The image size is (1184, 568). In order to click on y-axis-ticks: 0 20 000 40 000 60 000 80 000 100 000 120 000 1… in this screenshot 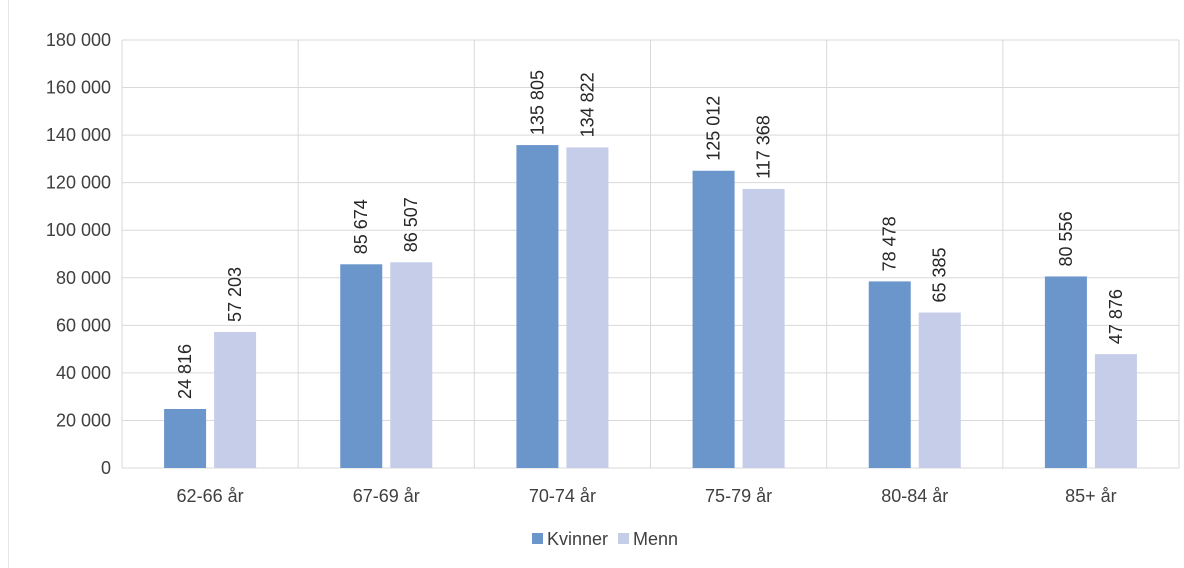, I will do `click(78, 254)`.